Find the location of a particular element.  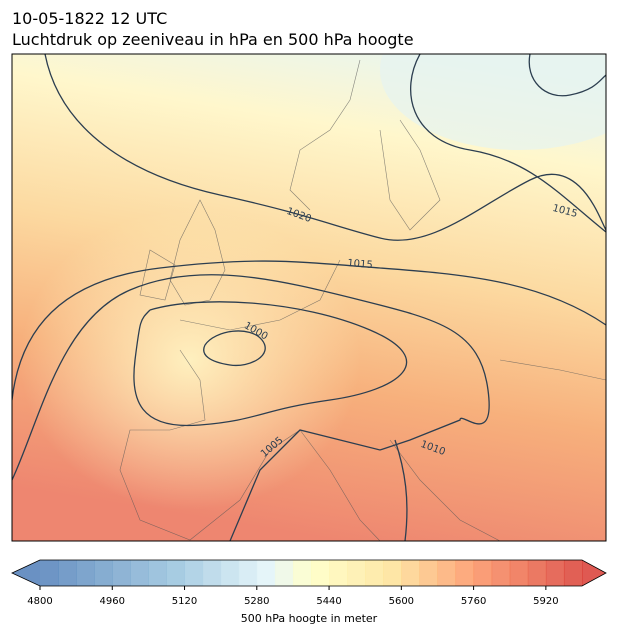

colorbar-frame is located at coordinates (309, 573).